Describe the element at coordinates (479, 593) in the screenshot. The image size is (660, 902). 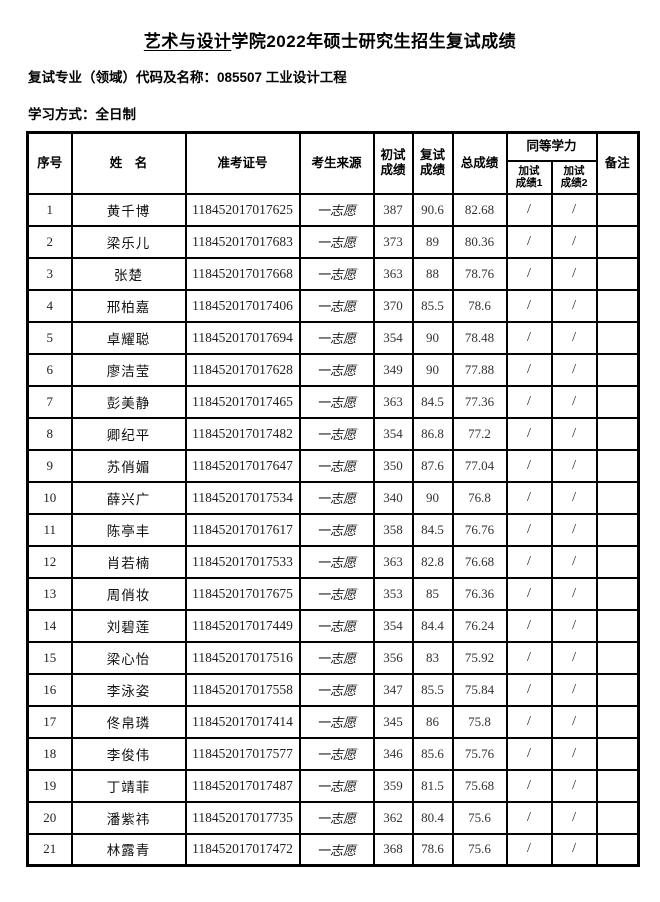
I see `cell-total-score: 76.36` at that location.